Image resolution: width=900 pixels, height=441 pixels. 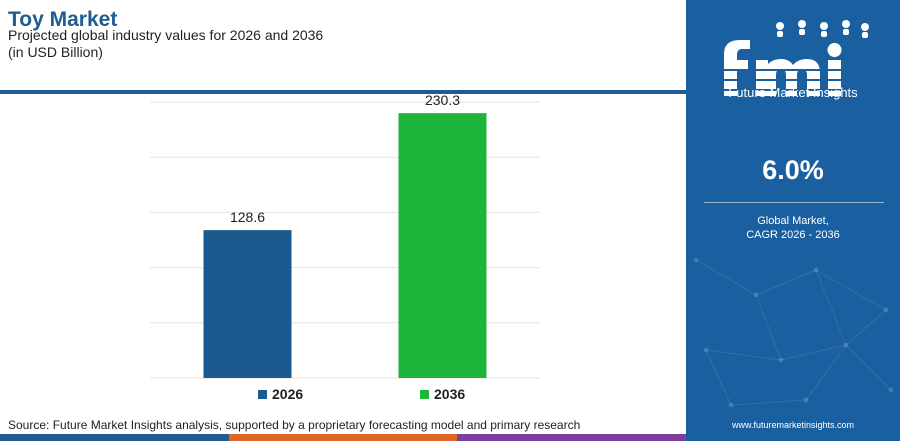 I want to click on cagr-value: 6.0%, so click(x=793, y=170).